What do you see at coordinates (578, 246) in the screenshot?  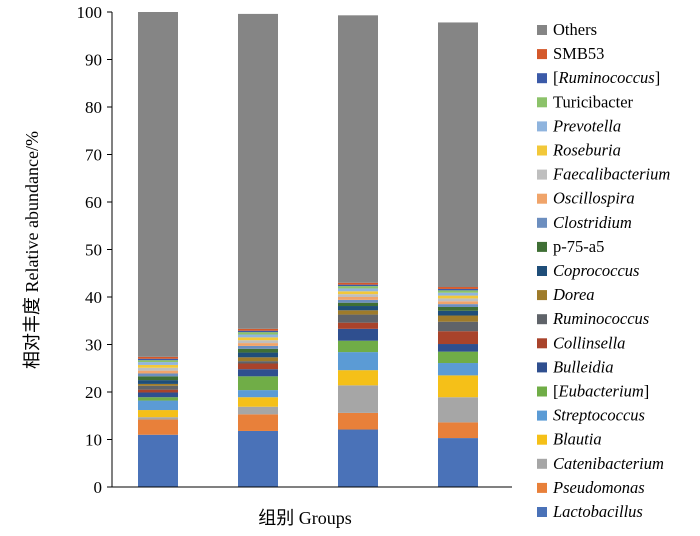 I see `legend-label: p-75-a5` at bounding box center [578, 246].